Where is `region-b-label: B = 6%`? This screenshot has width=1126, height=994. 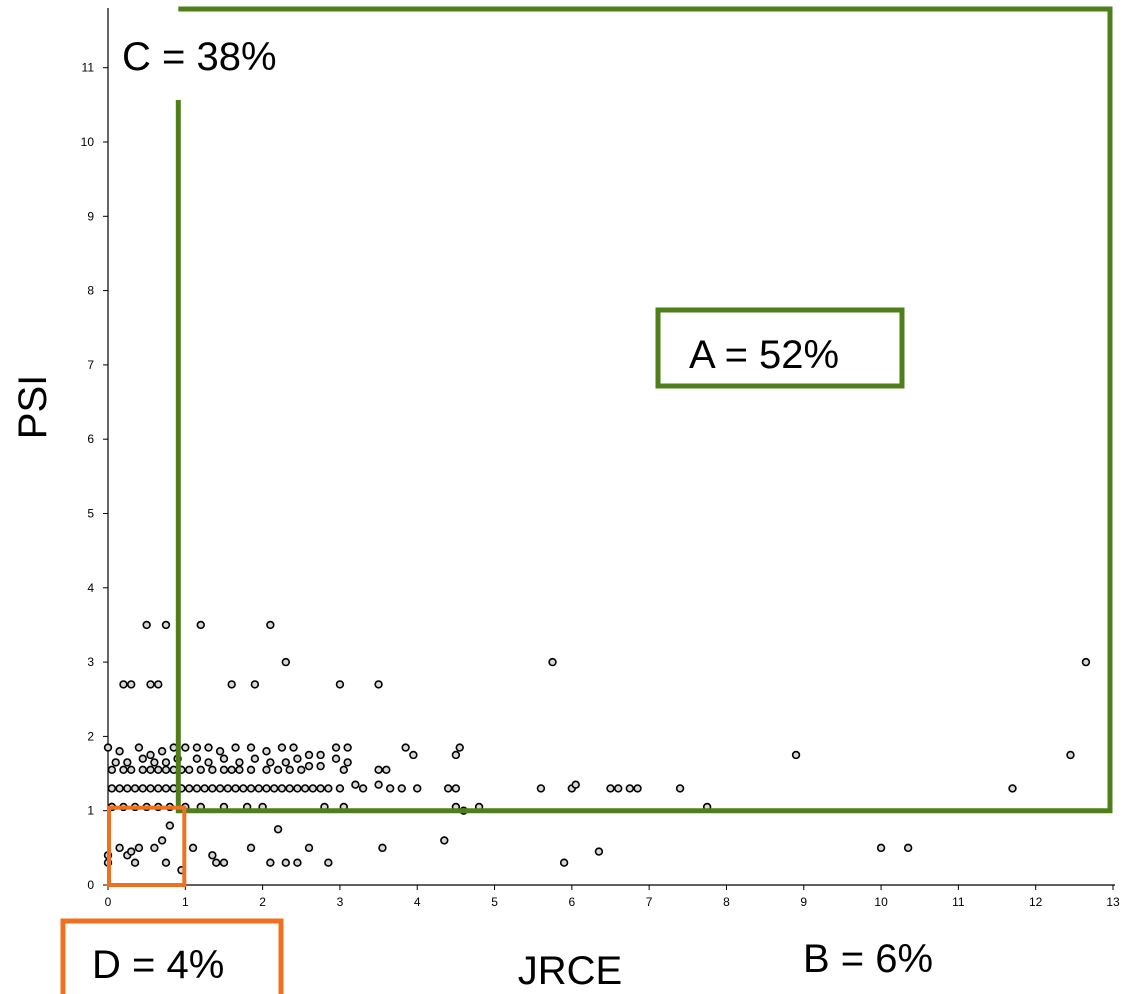 region-b-label: B = 6% is located at coordinates (868, 959).